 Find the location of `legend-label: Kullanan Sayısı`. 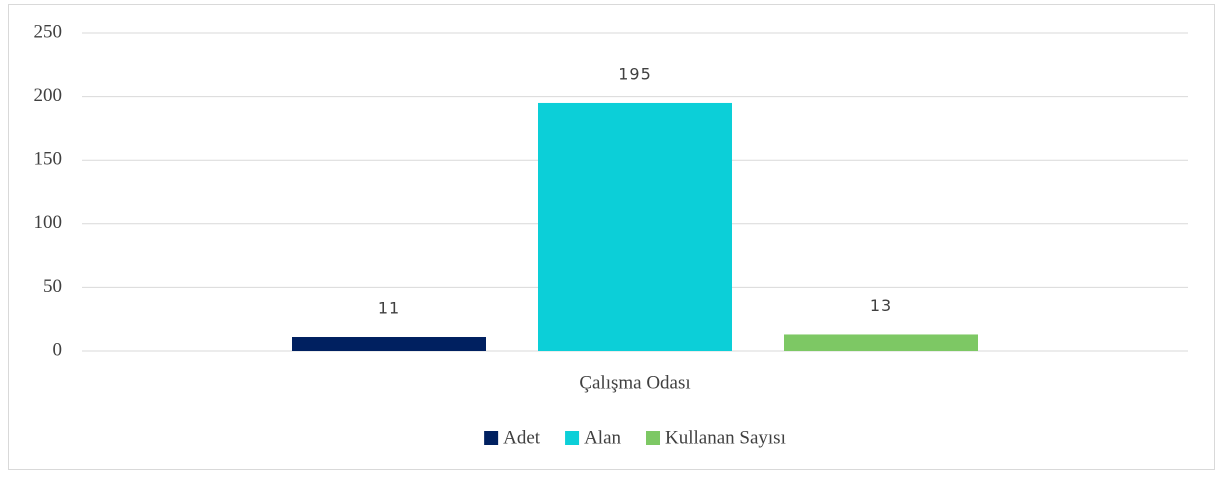

legend-label: Kullanan Sayısı is located at coordinates (725, 437).